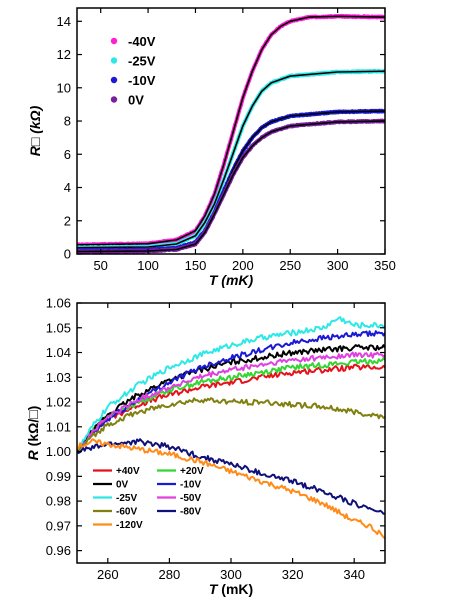 Image resolution: width=450 pixels, height=600 pixels. Describe the element at coordinates (354, 574) in the screenshot. I see `x-tick-label: 340` at that location.